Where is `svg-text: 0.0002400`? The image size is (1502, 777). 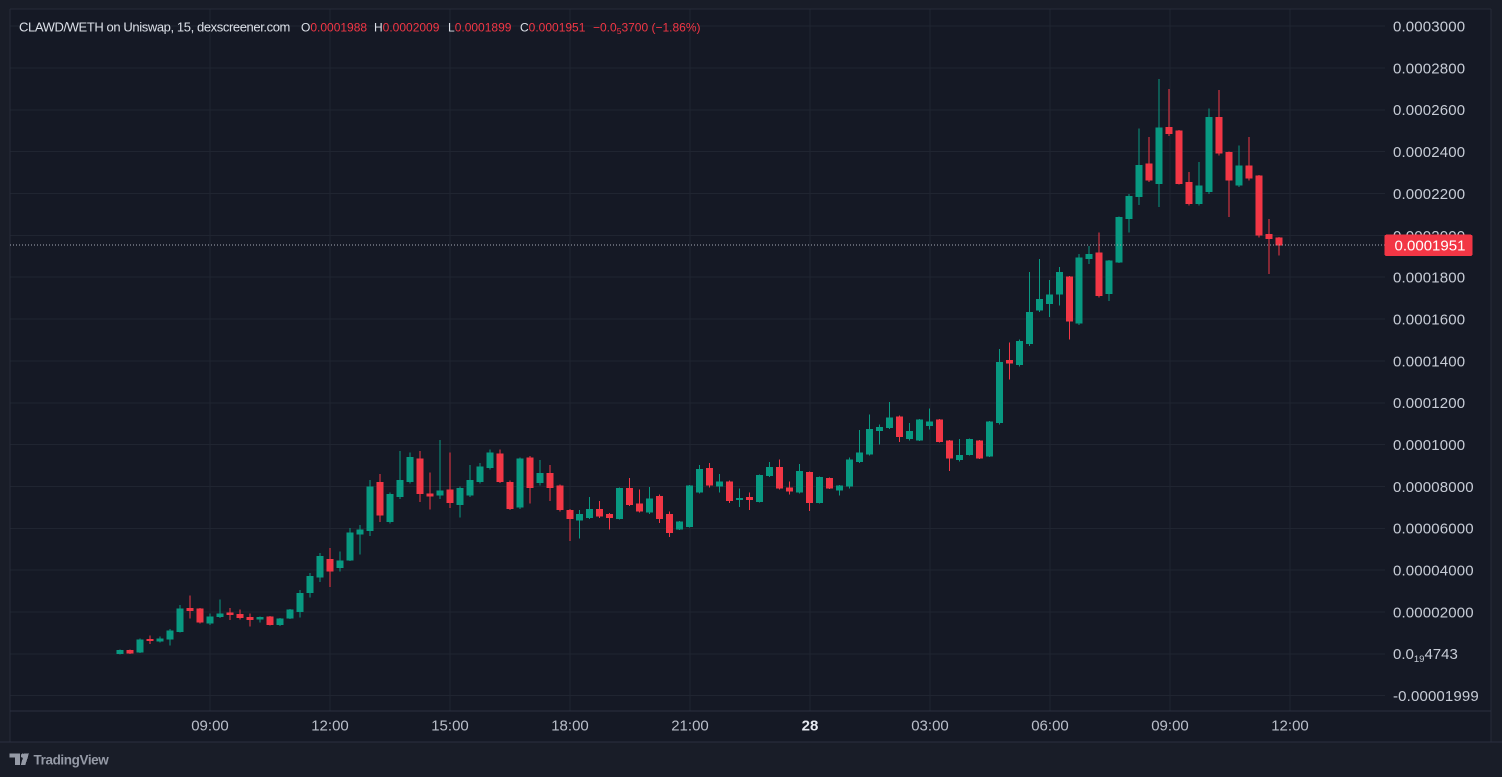 svg-text: 0.0002400 is located at coordinates (1429, 152).